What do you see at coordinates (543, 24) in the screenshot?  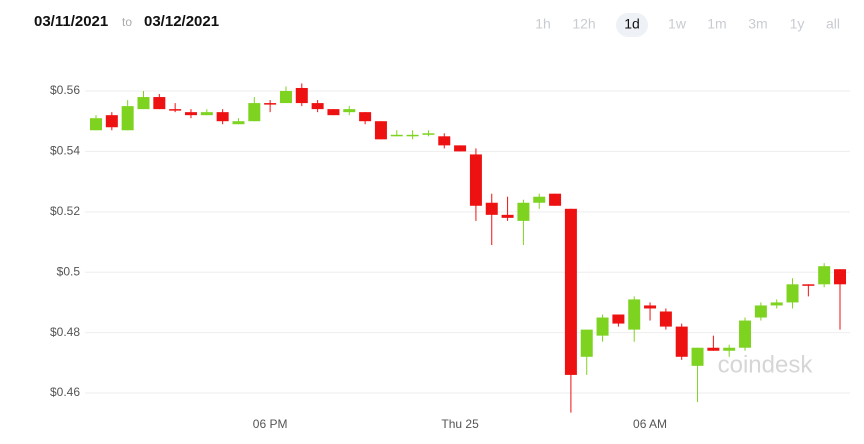 I see `range-button: 1h` at bounding box center [543, 24].